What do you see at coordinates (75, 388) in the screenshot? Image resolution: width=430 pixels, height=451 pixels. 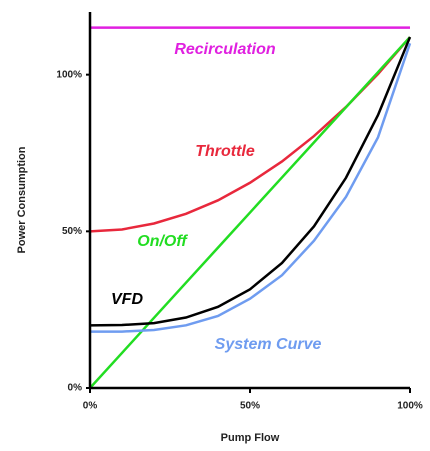 I see `y-tick-label: 0%` at bounding box center [75, 388].